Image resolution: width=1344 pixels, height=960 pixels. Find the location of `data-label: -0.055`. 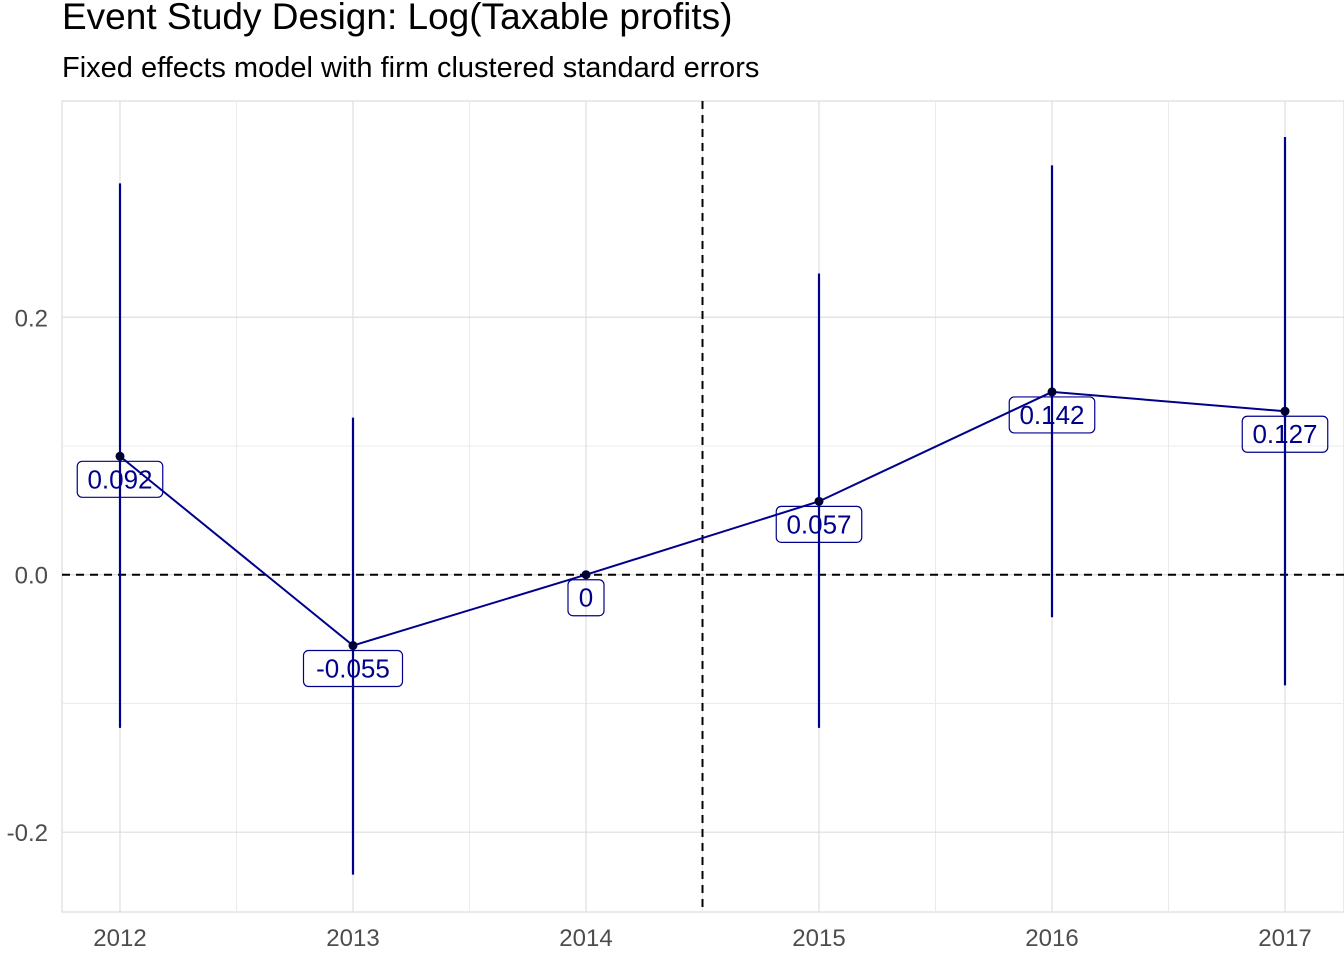

data-label: -0.055 is located at coordinates (353, 669).